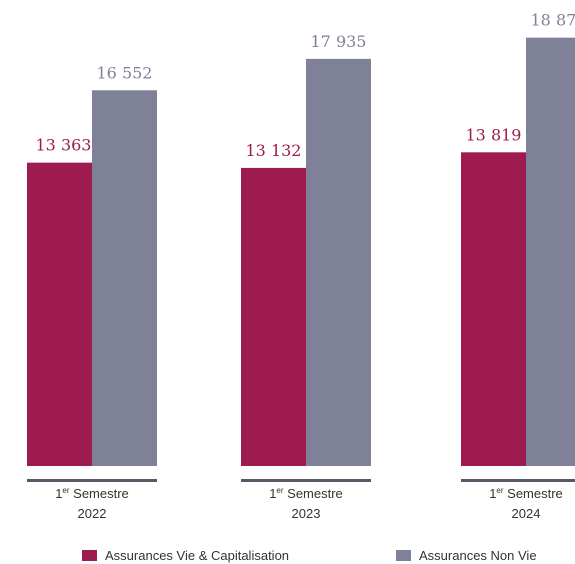 This screenshot has height=564, width=575. I want to click on value-label-vie-2023: 13 132, so click(274, 150).